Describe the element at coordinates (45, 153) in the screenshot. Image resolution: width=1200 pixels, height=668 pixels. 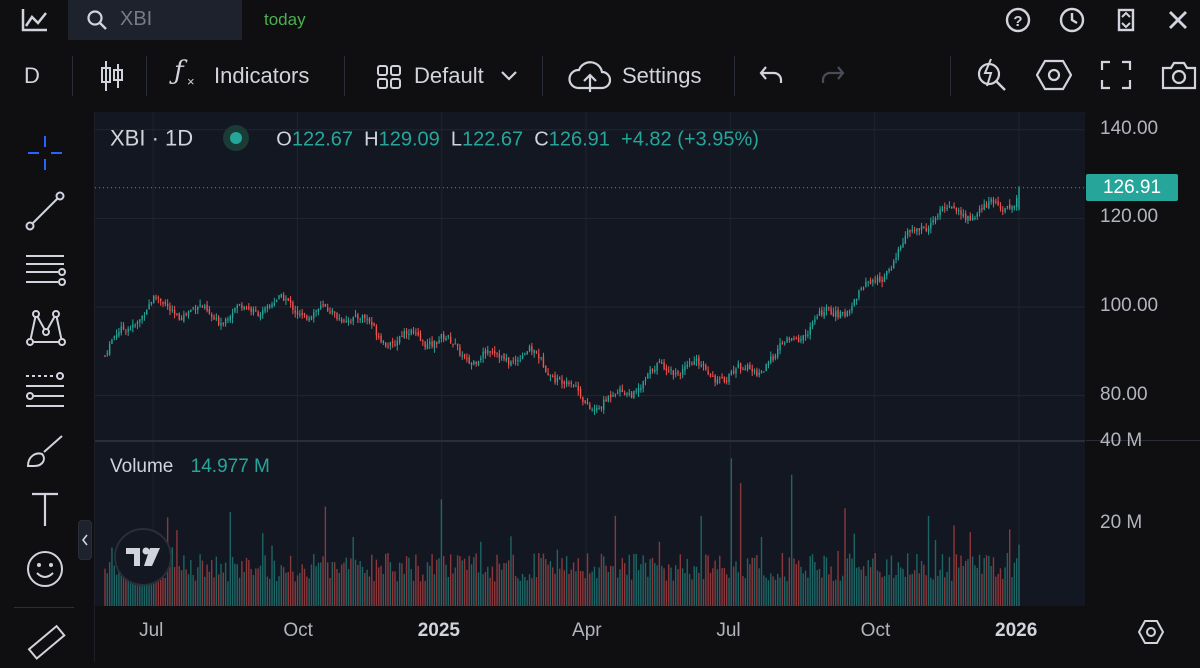
I see `crosshair-icon` at that location.